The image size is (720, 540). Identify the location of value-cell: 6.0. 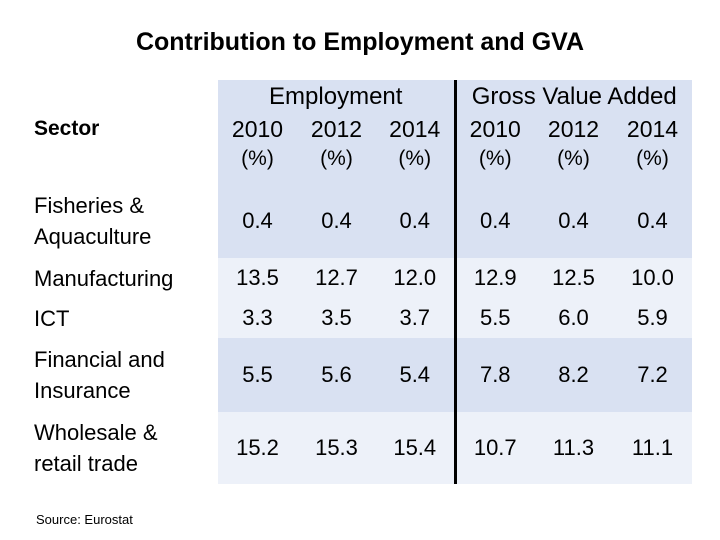
(573, 318).